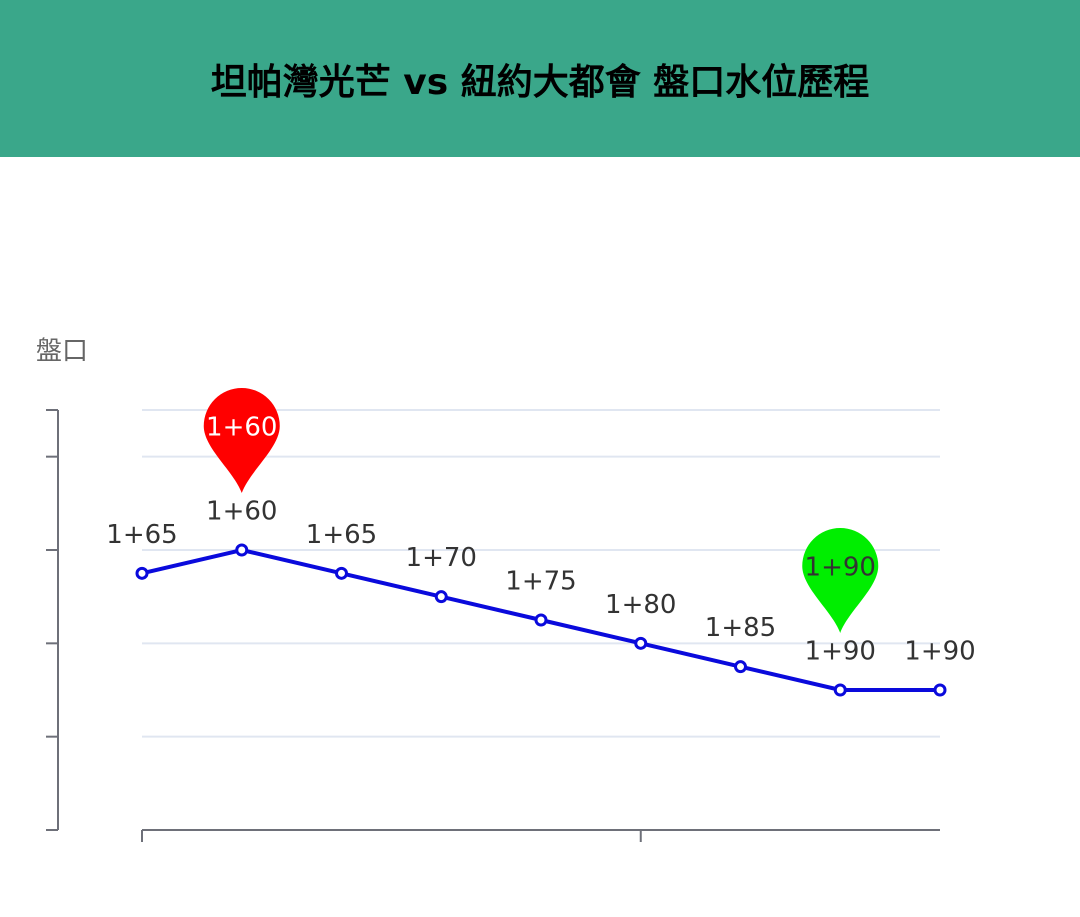 The height and width of the screenshot is (917, 1080). Describe the element at coordinates (640, 605) in the screenshot. I see `data-label: 1+80` at that location.